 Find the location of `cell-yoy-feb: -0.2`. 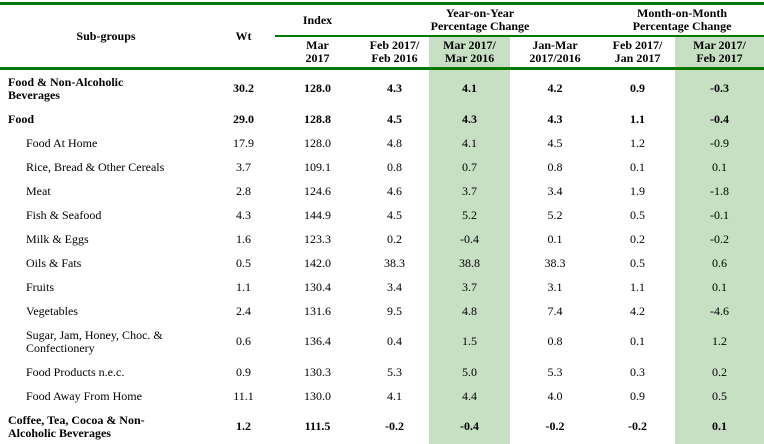

cell-yoy-feb: -0.2 is located at coordinates (394, 426).